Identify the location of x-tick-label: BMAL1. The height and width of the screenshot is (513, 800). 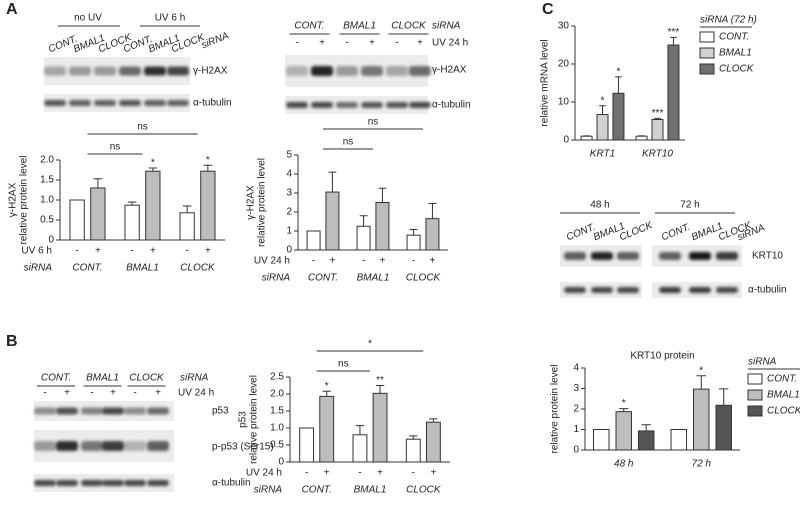
(370, 490).